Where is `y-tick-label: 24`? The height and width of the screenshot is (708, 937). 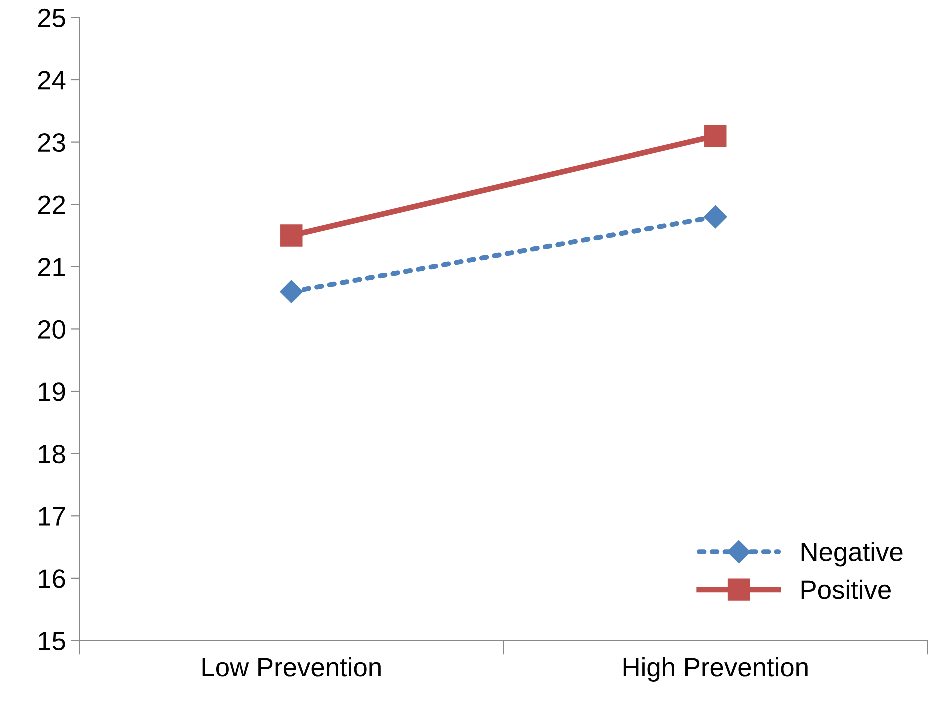
y-tick-label: 24 is located at coordinates (52, 80).